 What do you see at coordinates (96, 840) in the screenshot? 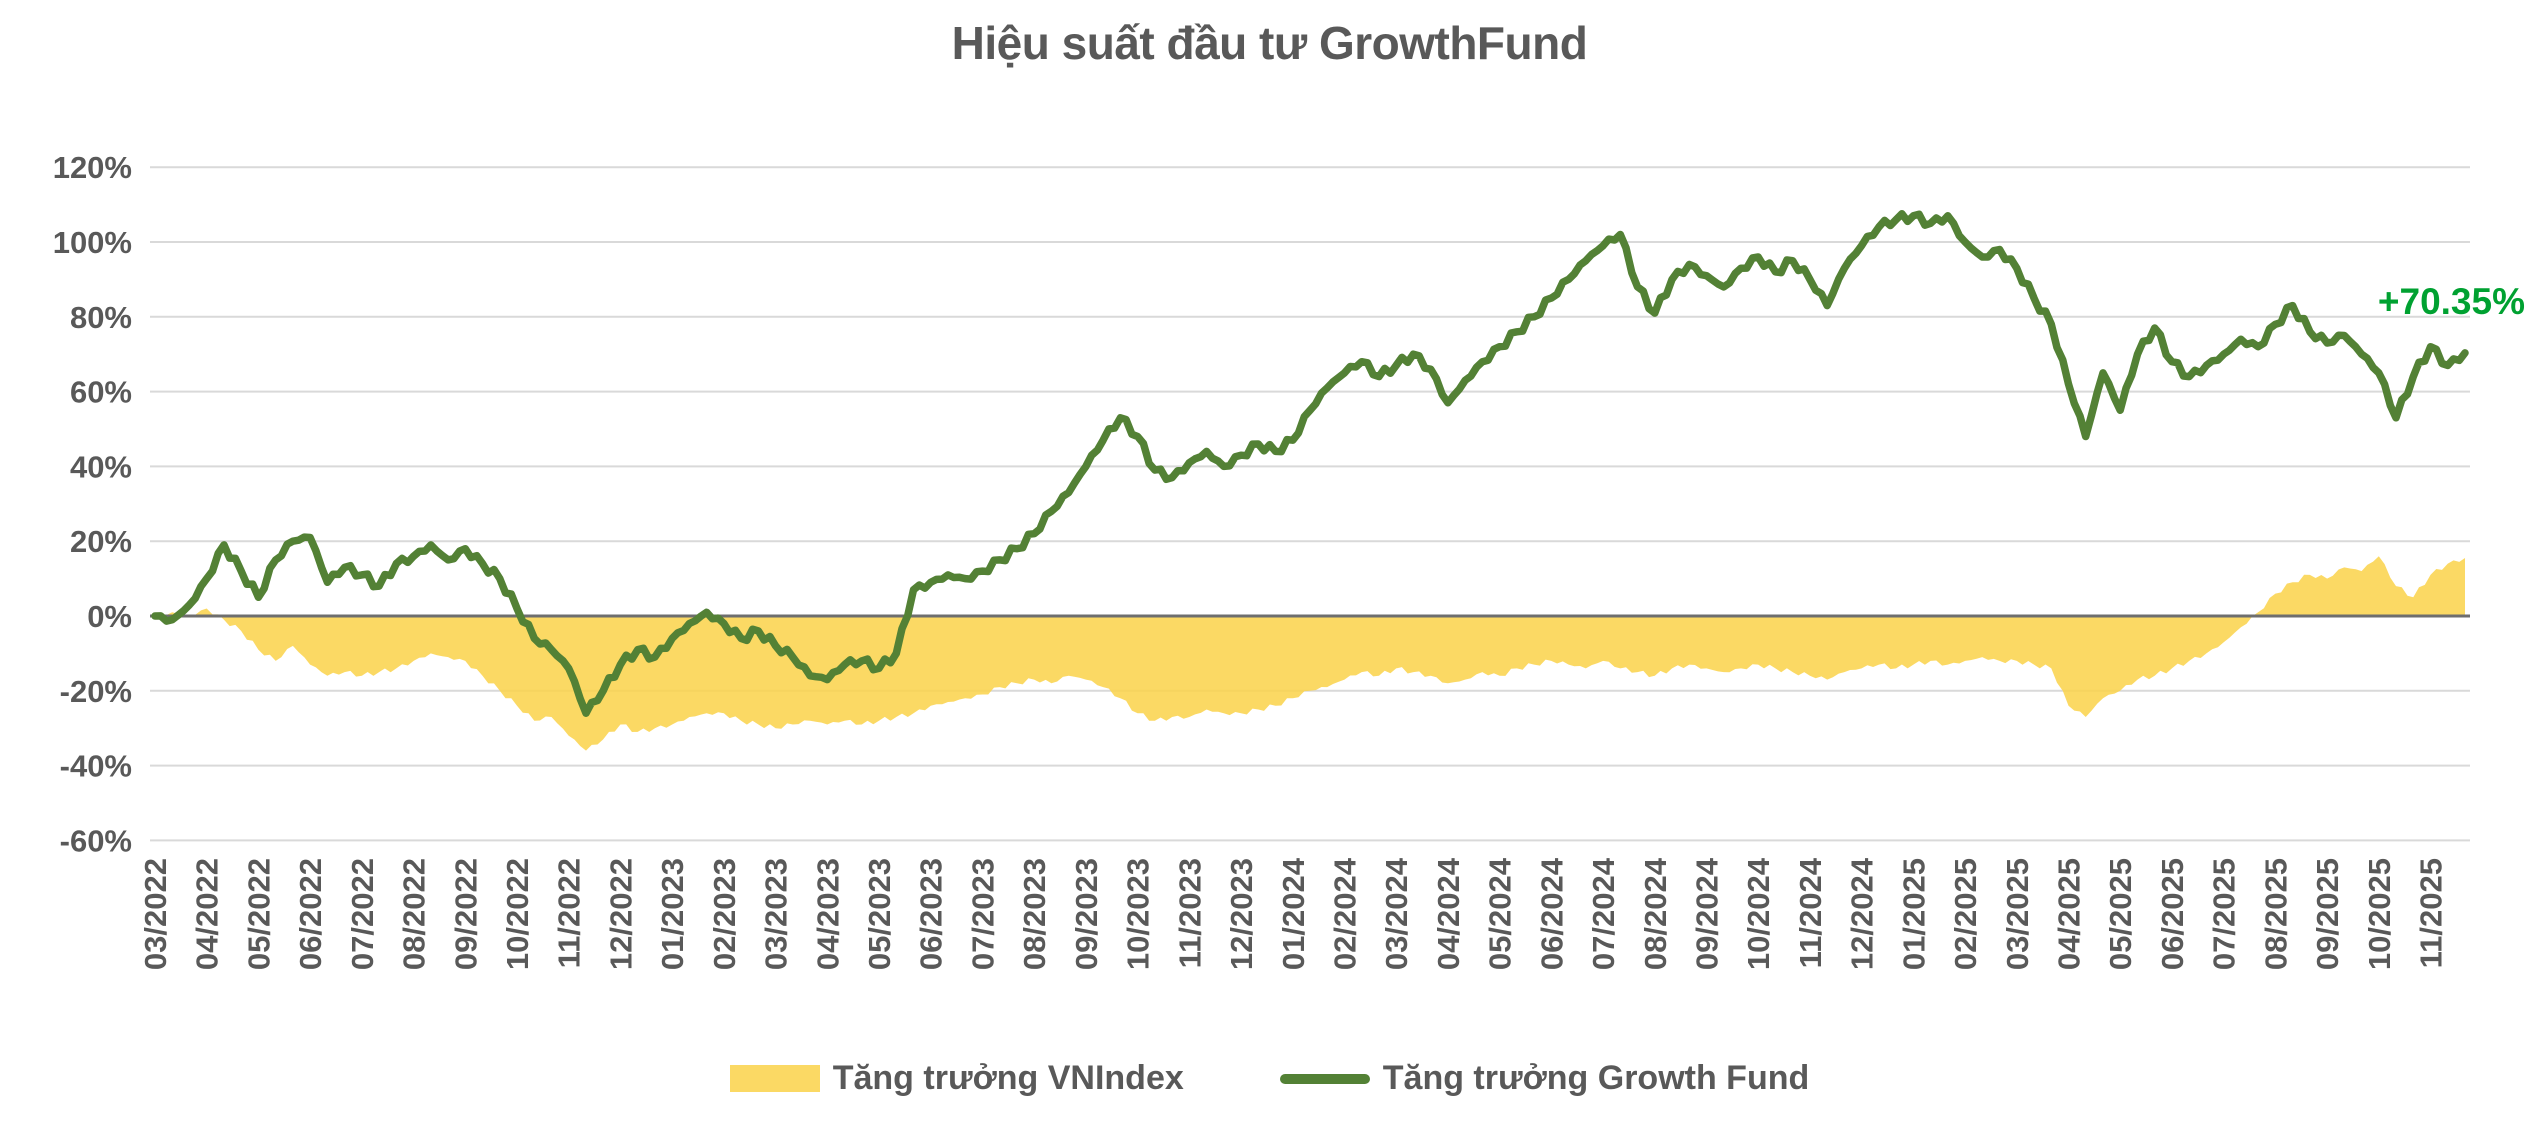
I see `y-tick-label: -60%` at bounding box center [96, 840].